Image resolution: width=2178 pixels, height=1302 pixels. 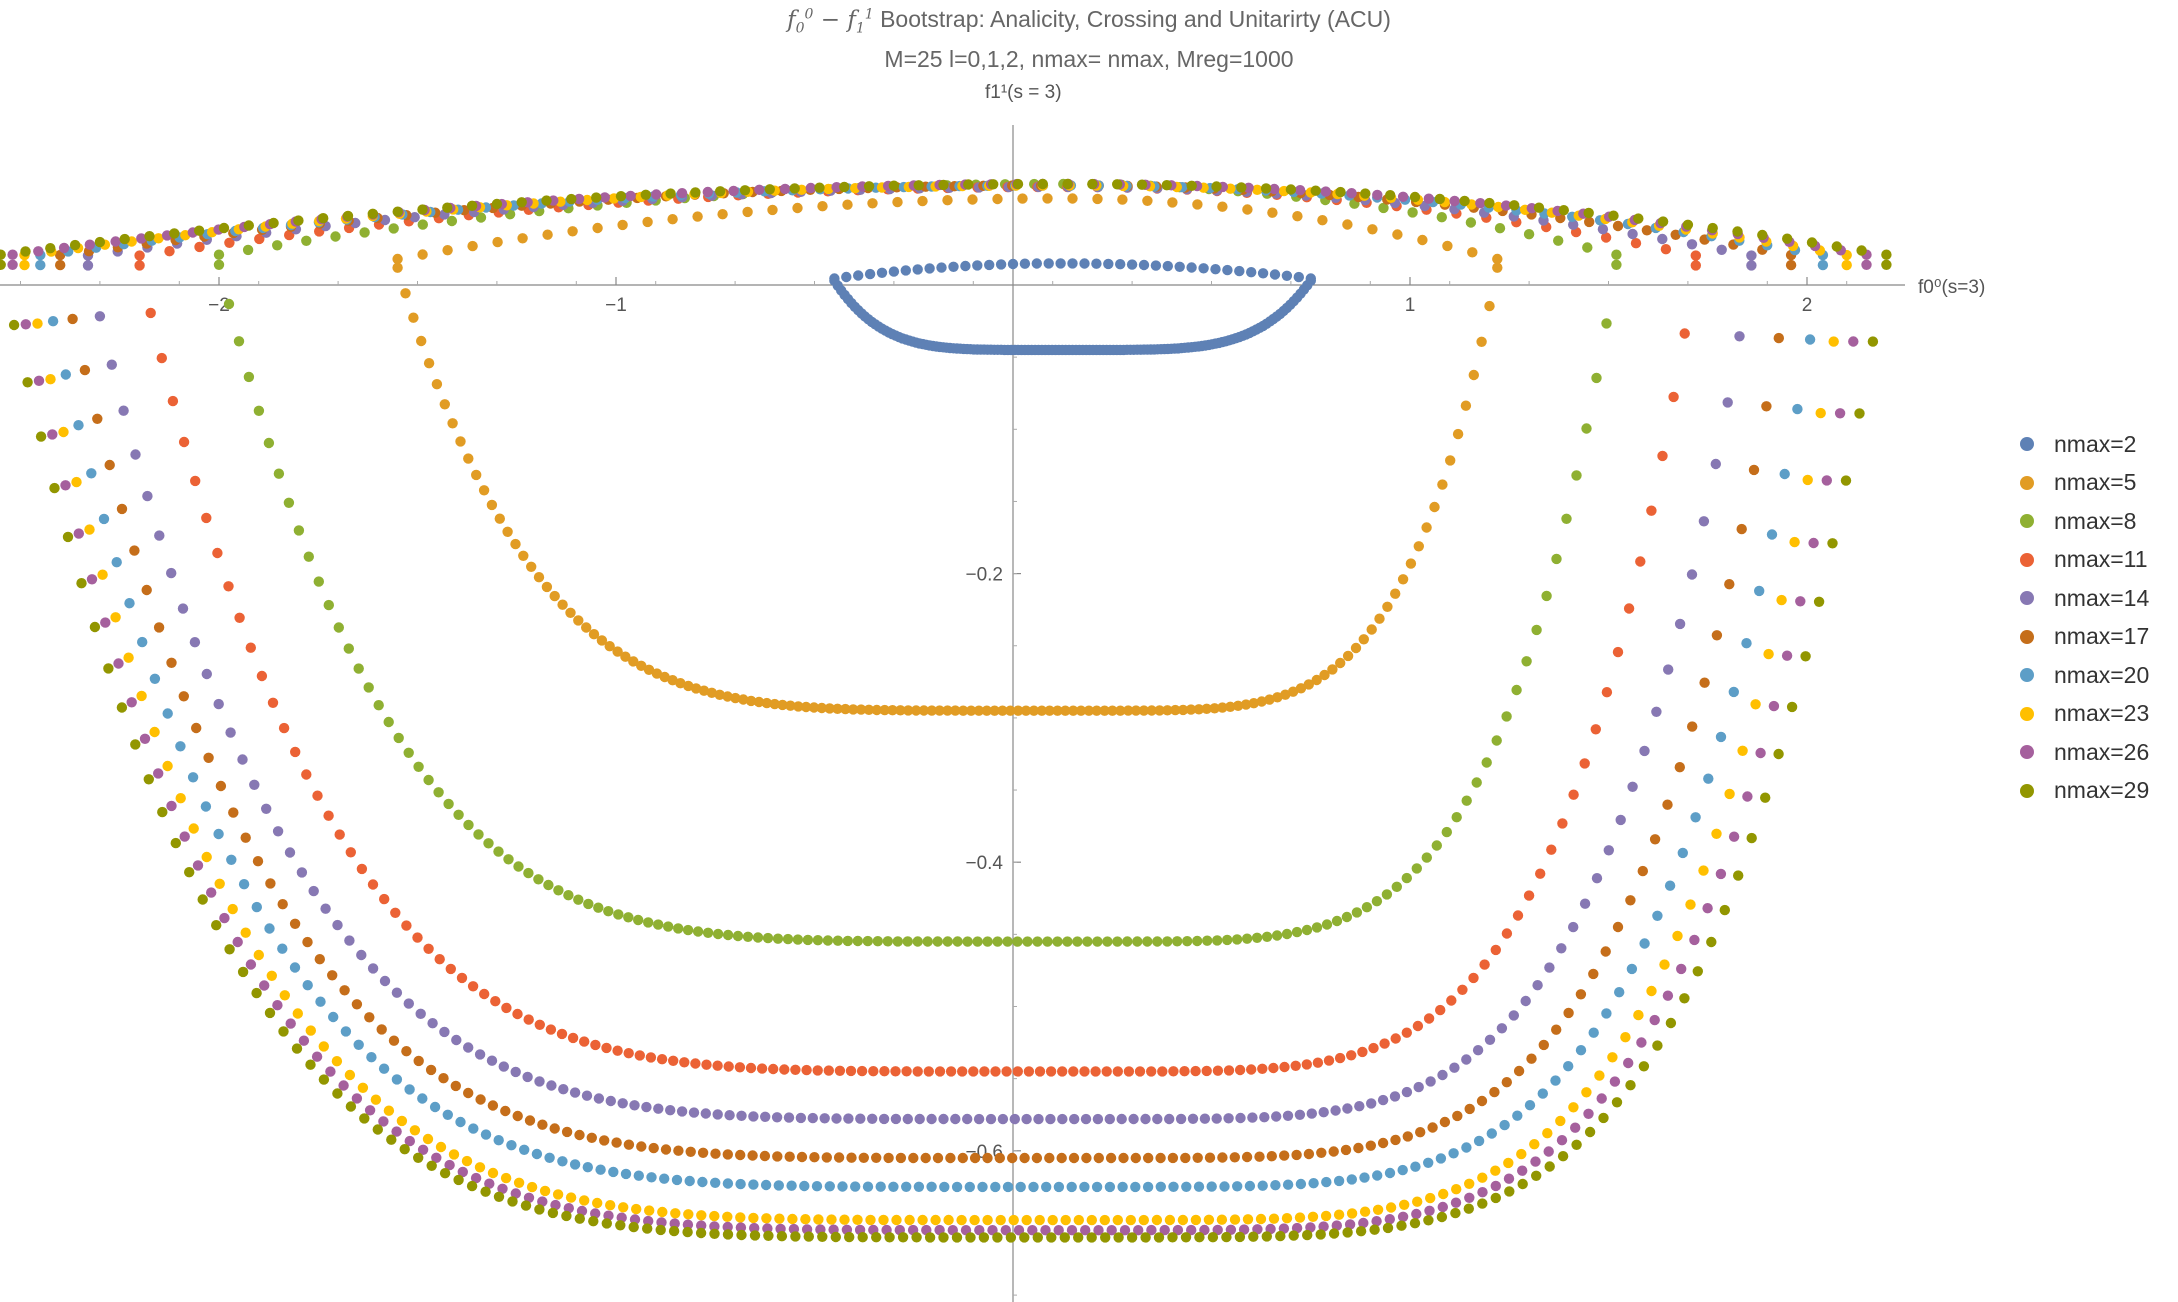 What do you see at coordinates (2084, 598) in the screenshot?
I see `legend-item: nmax=14` at bounding box center [2084, 598].